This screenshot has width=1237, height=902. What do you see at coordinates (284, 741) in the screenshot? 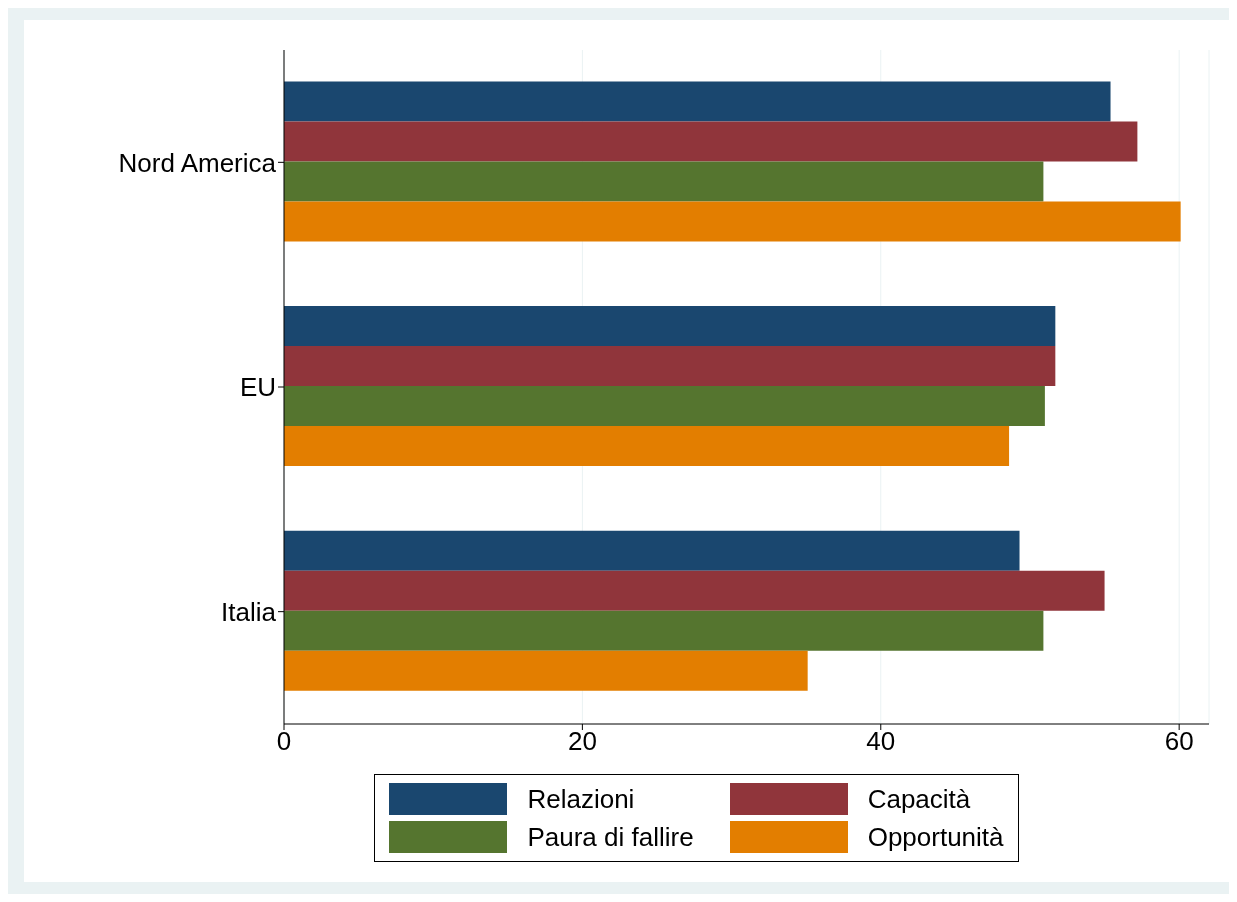
I see `x-tick-label: 0` at bounding box center [284, 741].